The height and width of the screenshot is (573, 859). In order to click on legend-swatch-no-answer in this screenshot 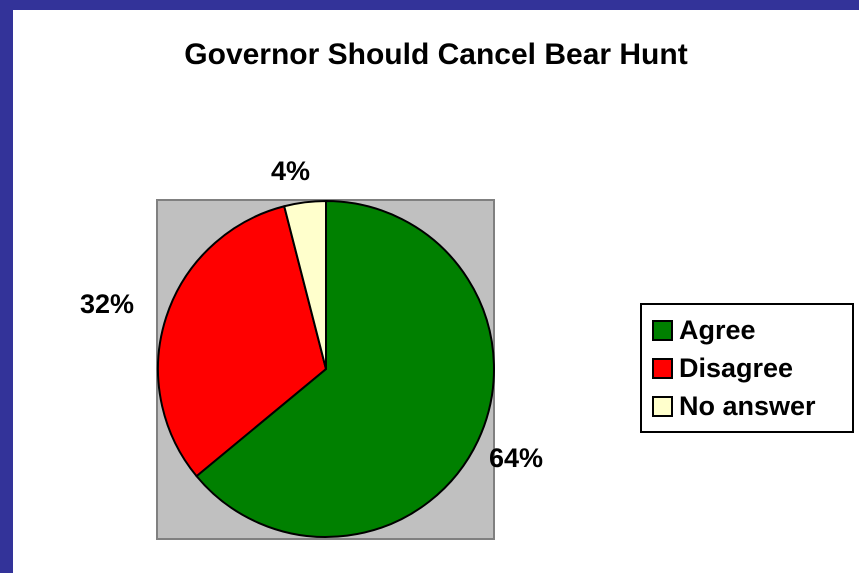, I will do `click(662, 406)`.